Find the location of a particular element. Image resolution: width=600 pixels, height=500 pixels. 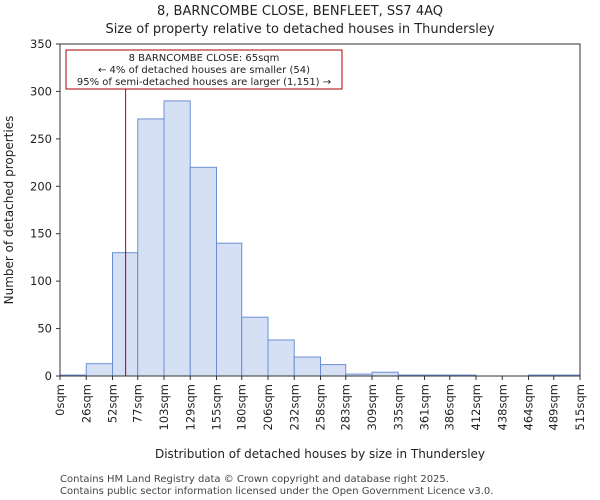

x-tick-label-283: 283sqm is located at coordinates (346, 407).